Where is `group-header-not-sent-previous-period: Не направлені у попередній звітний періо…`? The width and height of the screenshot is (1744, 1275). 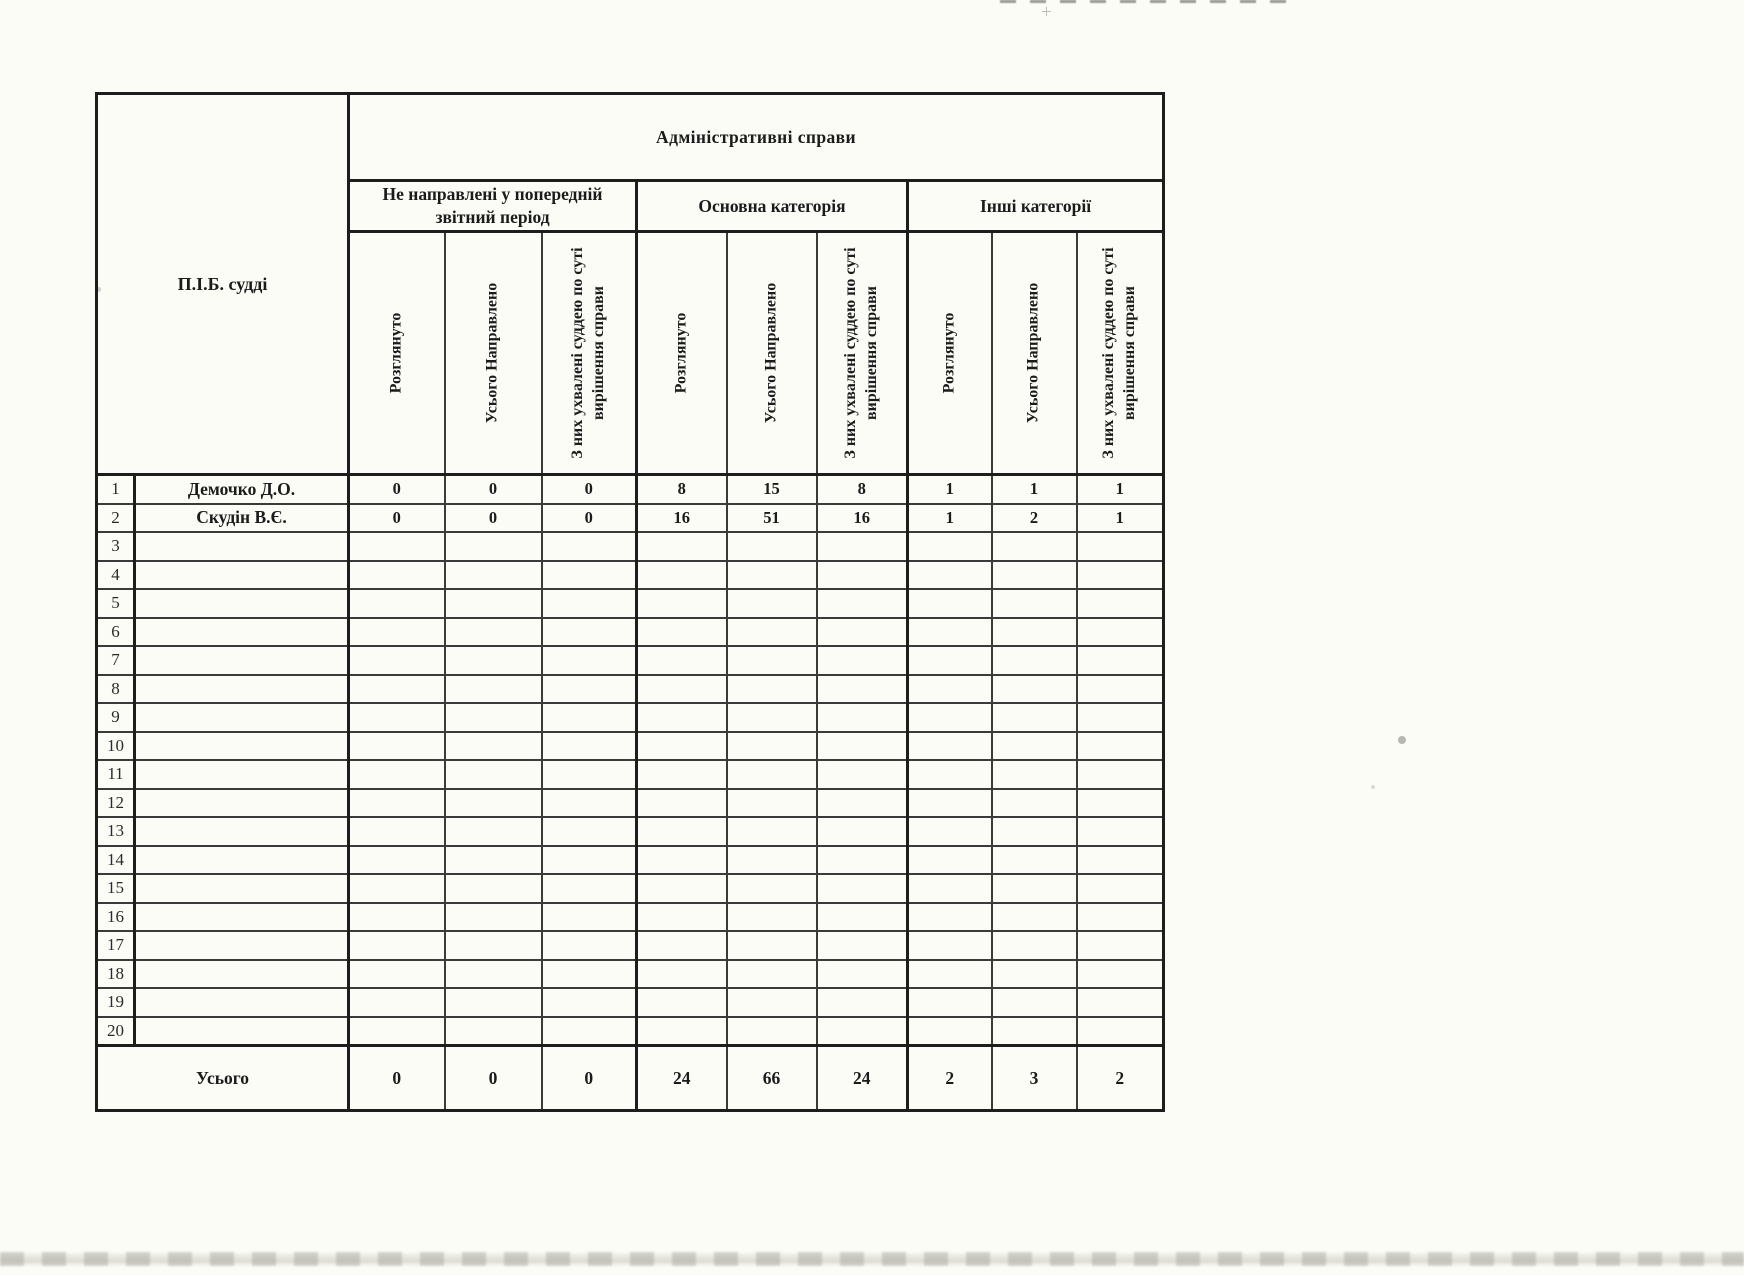 group-header-not-sent-previous-period: Не направлені у попередній звітний періо… is located at coordinates (492, 206).